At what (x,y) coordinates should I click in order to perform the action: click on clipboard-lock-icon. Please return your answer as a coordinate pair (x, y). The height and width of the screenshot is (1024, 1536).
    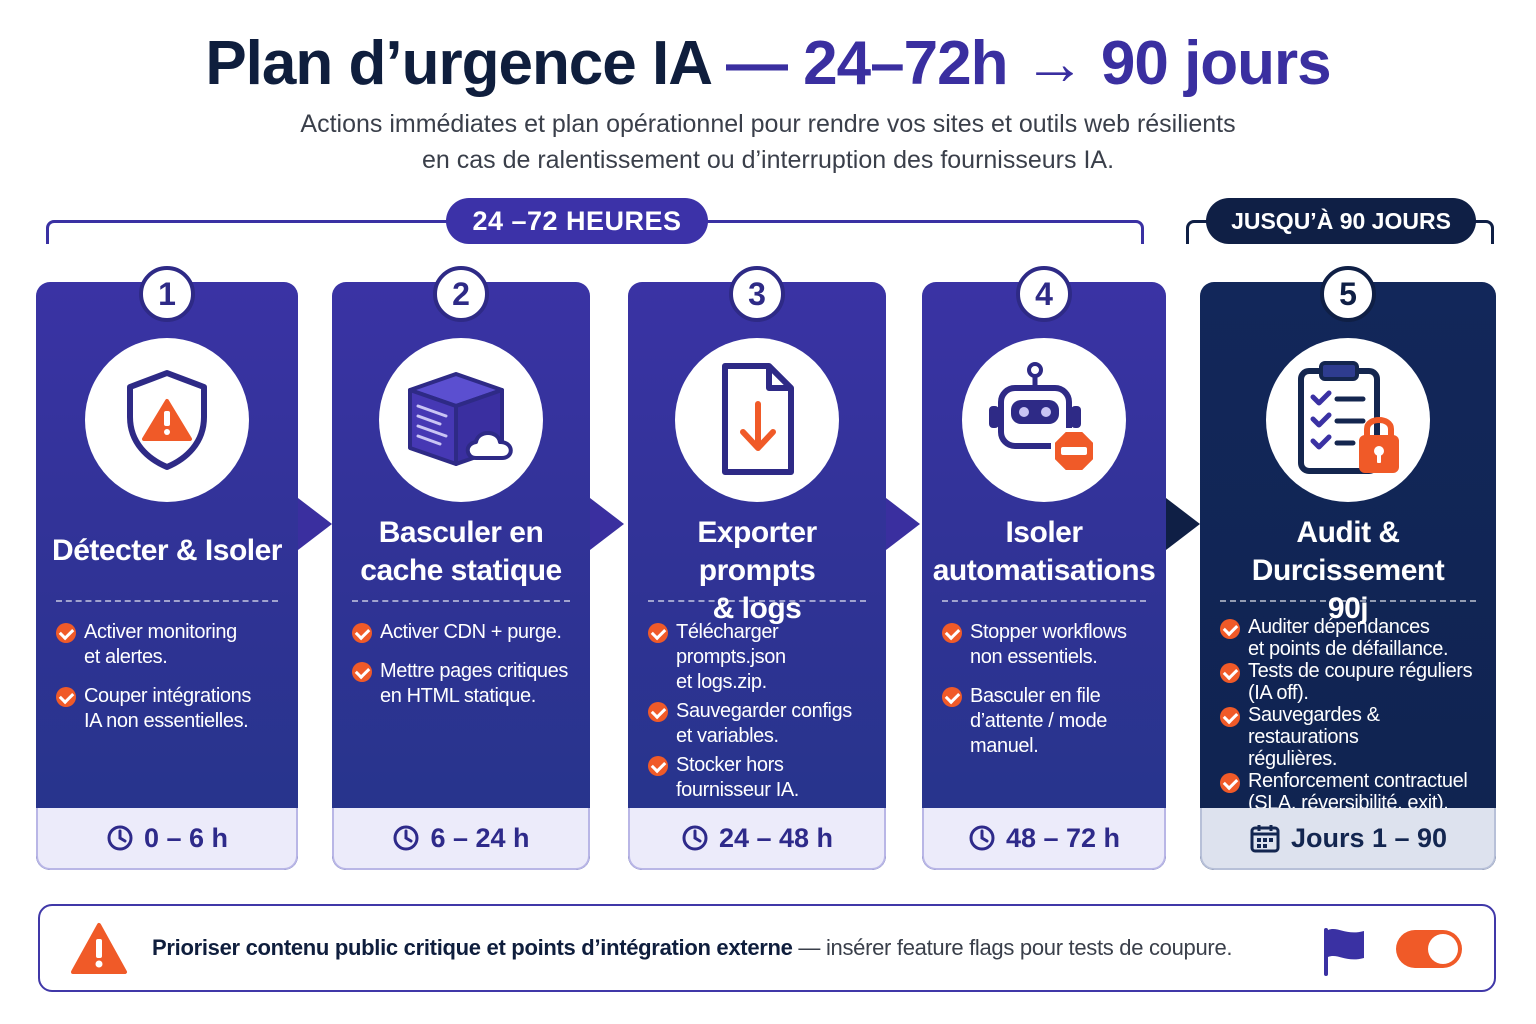
    Looking at the image, I should click on (1348, 420).